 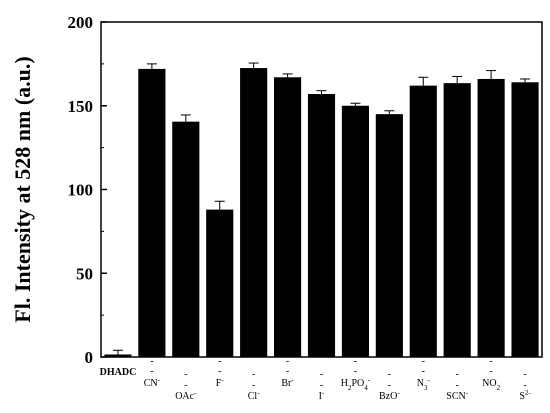 I want to click on y-tick-label: 50, so click(x=84, y=273).